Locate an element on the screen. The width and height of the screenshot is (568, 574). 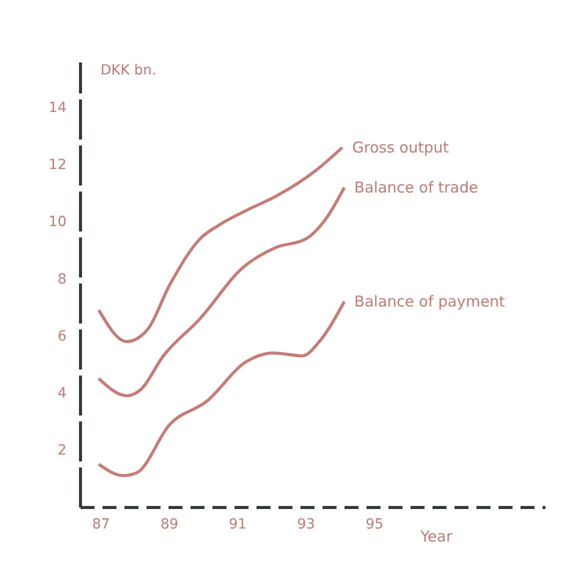
x-tick-label: 91 is located at coordinates (237, 524).